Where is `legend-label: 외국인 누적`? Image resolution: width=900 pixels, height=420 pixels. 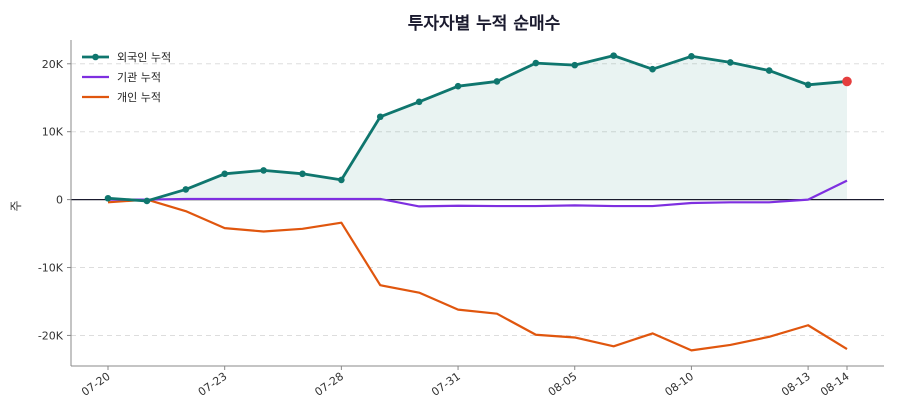
legend-label: 외국인 누적 is located at coordinates (144, 57).